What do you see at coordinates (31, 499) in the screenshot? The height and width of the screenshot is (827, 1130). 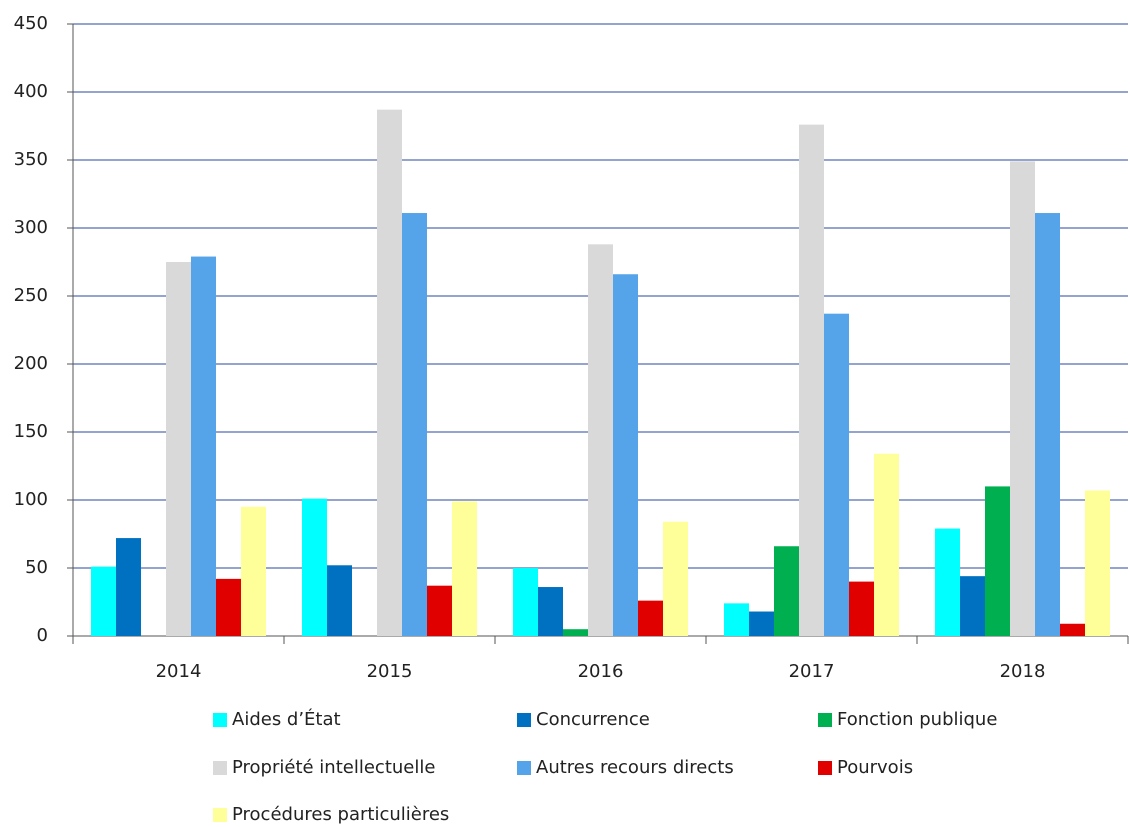 I see `y-tick-label: 100` at bounding box center [31, 499].